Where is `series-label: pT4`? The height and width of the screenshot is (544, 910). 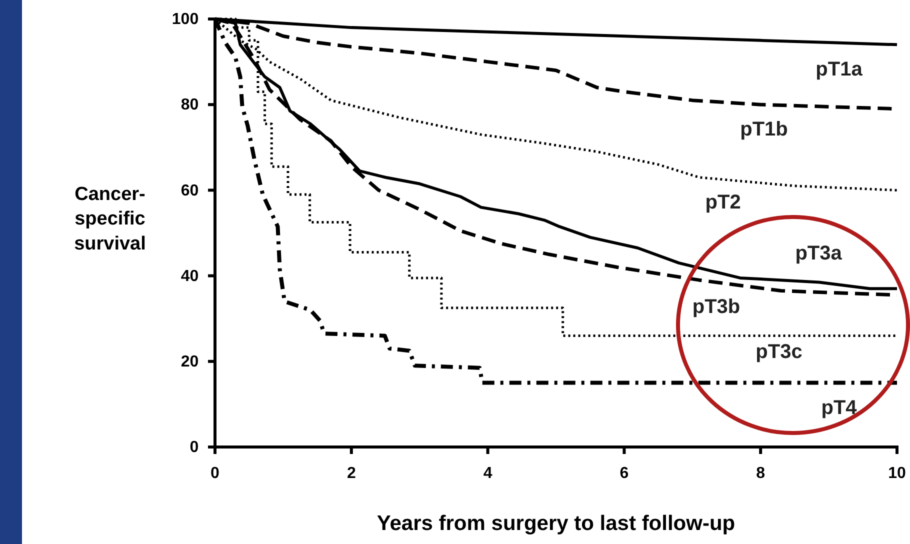
series-label: pT4 is located at coordinates (839, 407).